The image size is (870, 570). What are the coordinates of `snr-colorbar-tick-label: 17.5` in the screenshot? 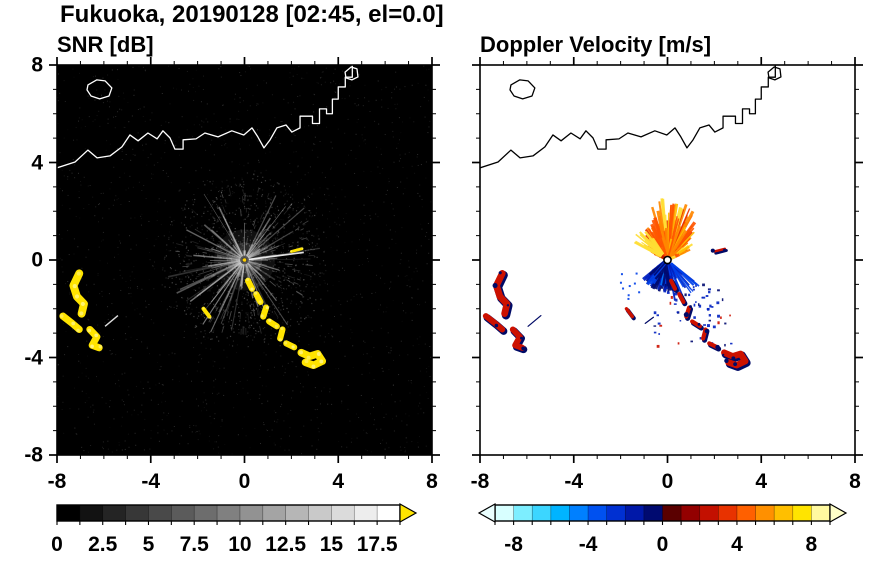 It's located at (377, 544).